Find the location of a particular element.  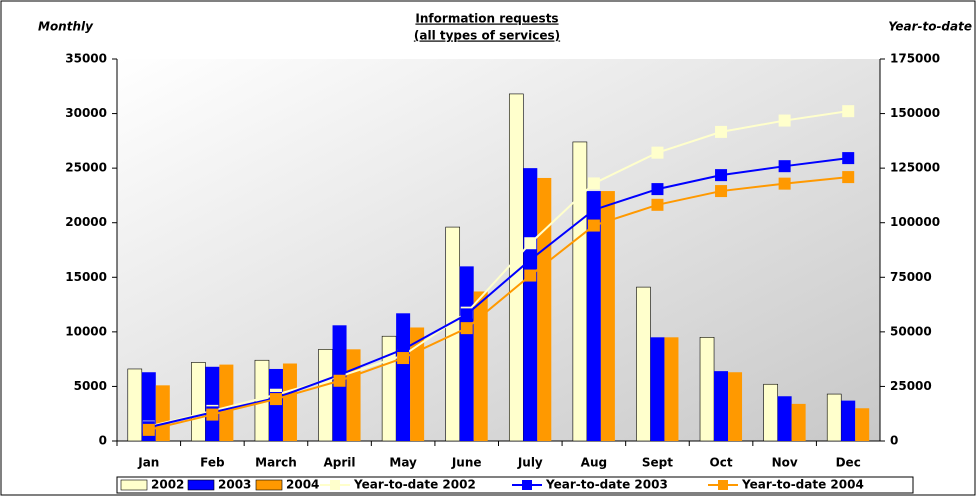

y-tick-label: 15000 is located at coordinates (86, 277).